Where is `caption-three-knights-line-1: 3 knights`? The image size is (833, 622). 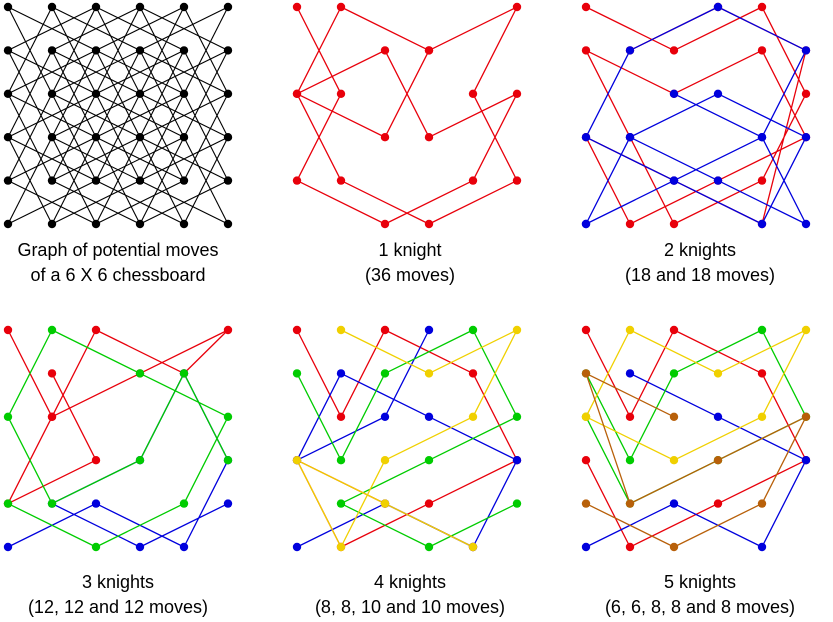
caption-three-knights-line-1: 3 knights is located at coordinates (118, 582).